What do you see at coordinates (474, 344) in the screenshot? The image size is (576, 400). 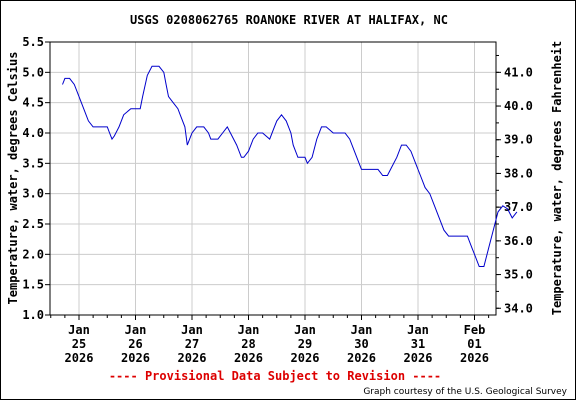 I see `x-tick-day: 01` at bounding box center [474, 344].